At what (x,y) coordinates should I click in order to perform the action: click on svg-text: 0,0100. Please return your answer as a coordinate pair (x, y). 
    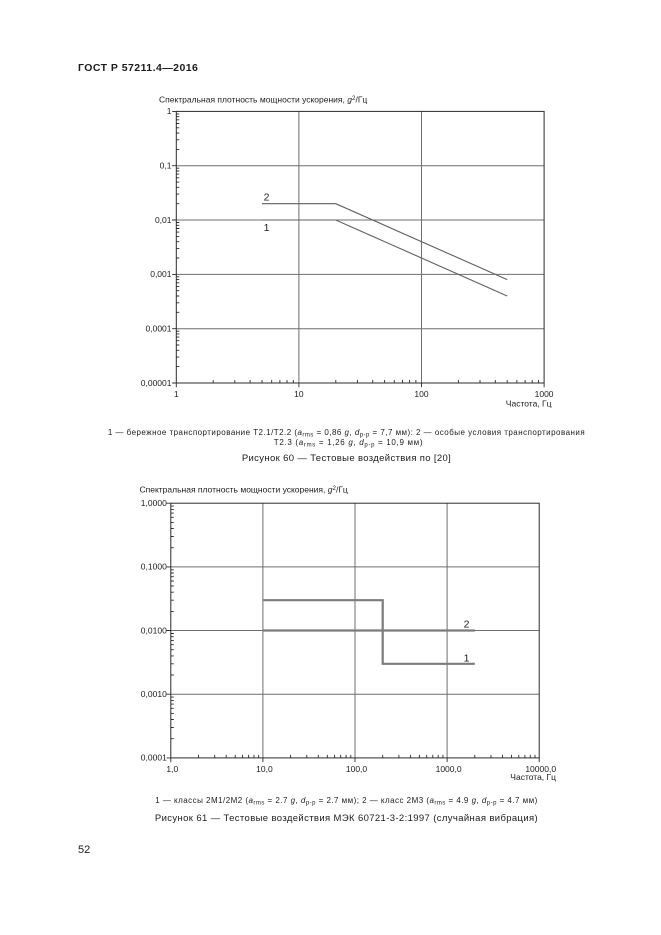
    Looking at the image, I should click on (154, 630).